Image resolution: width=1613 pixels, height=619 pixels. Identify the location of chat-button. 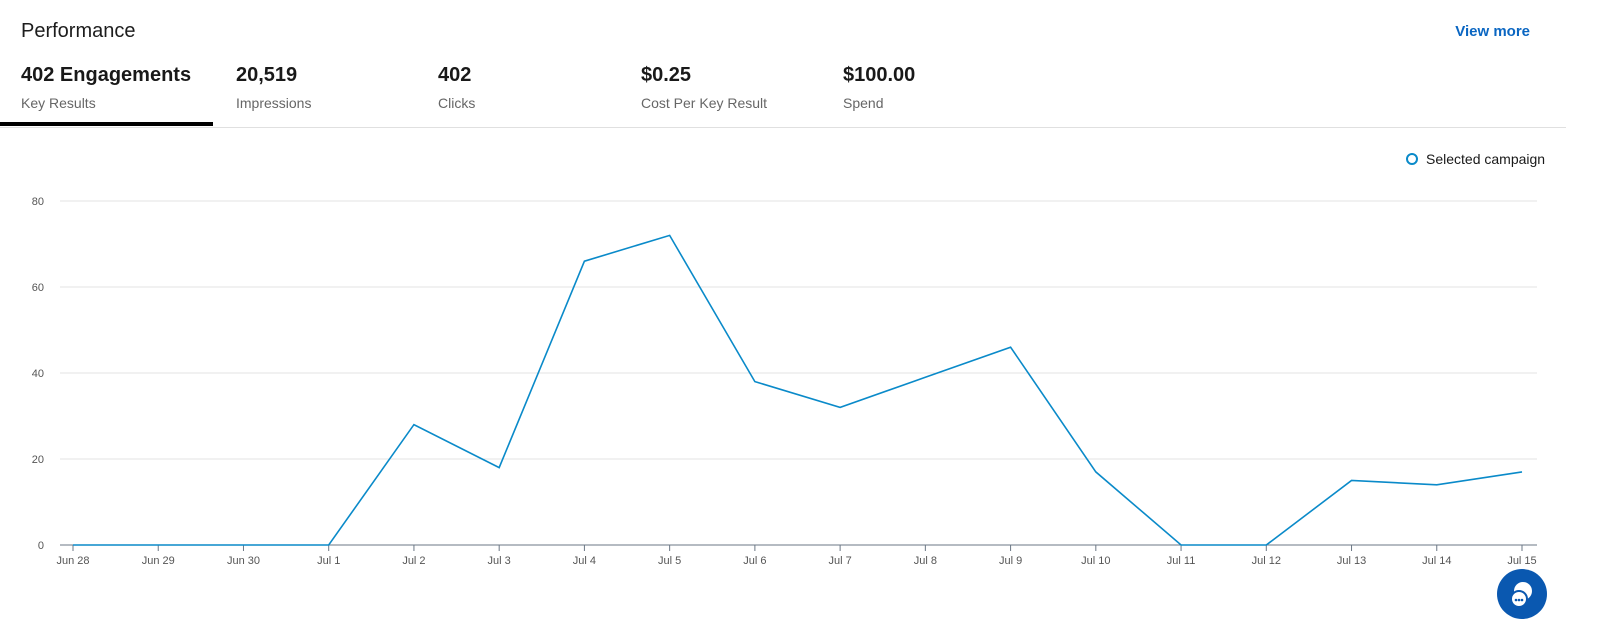
(1522, 594).